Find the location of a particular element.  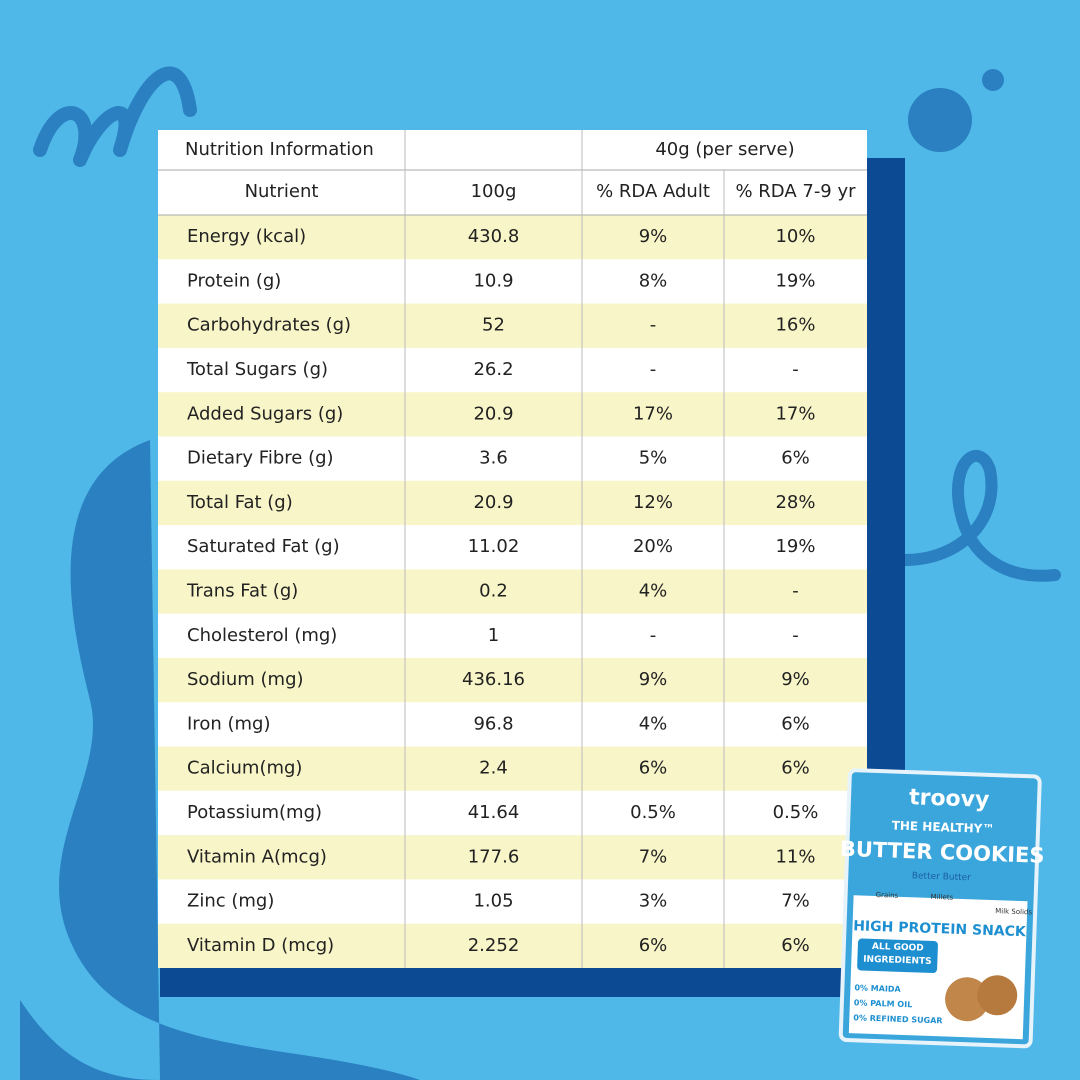

cell: 0.2 is located at coordinates (493, 591).